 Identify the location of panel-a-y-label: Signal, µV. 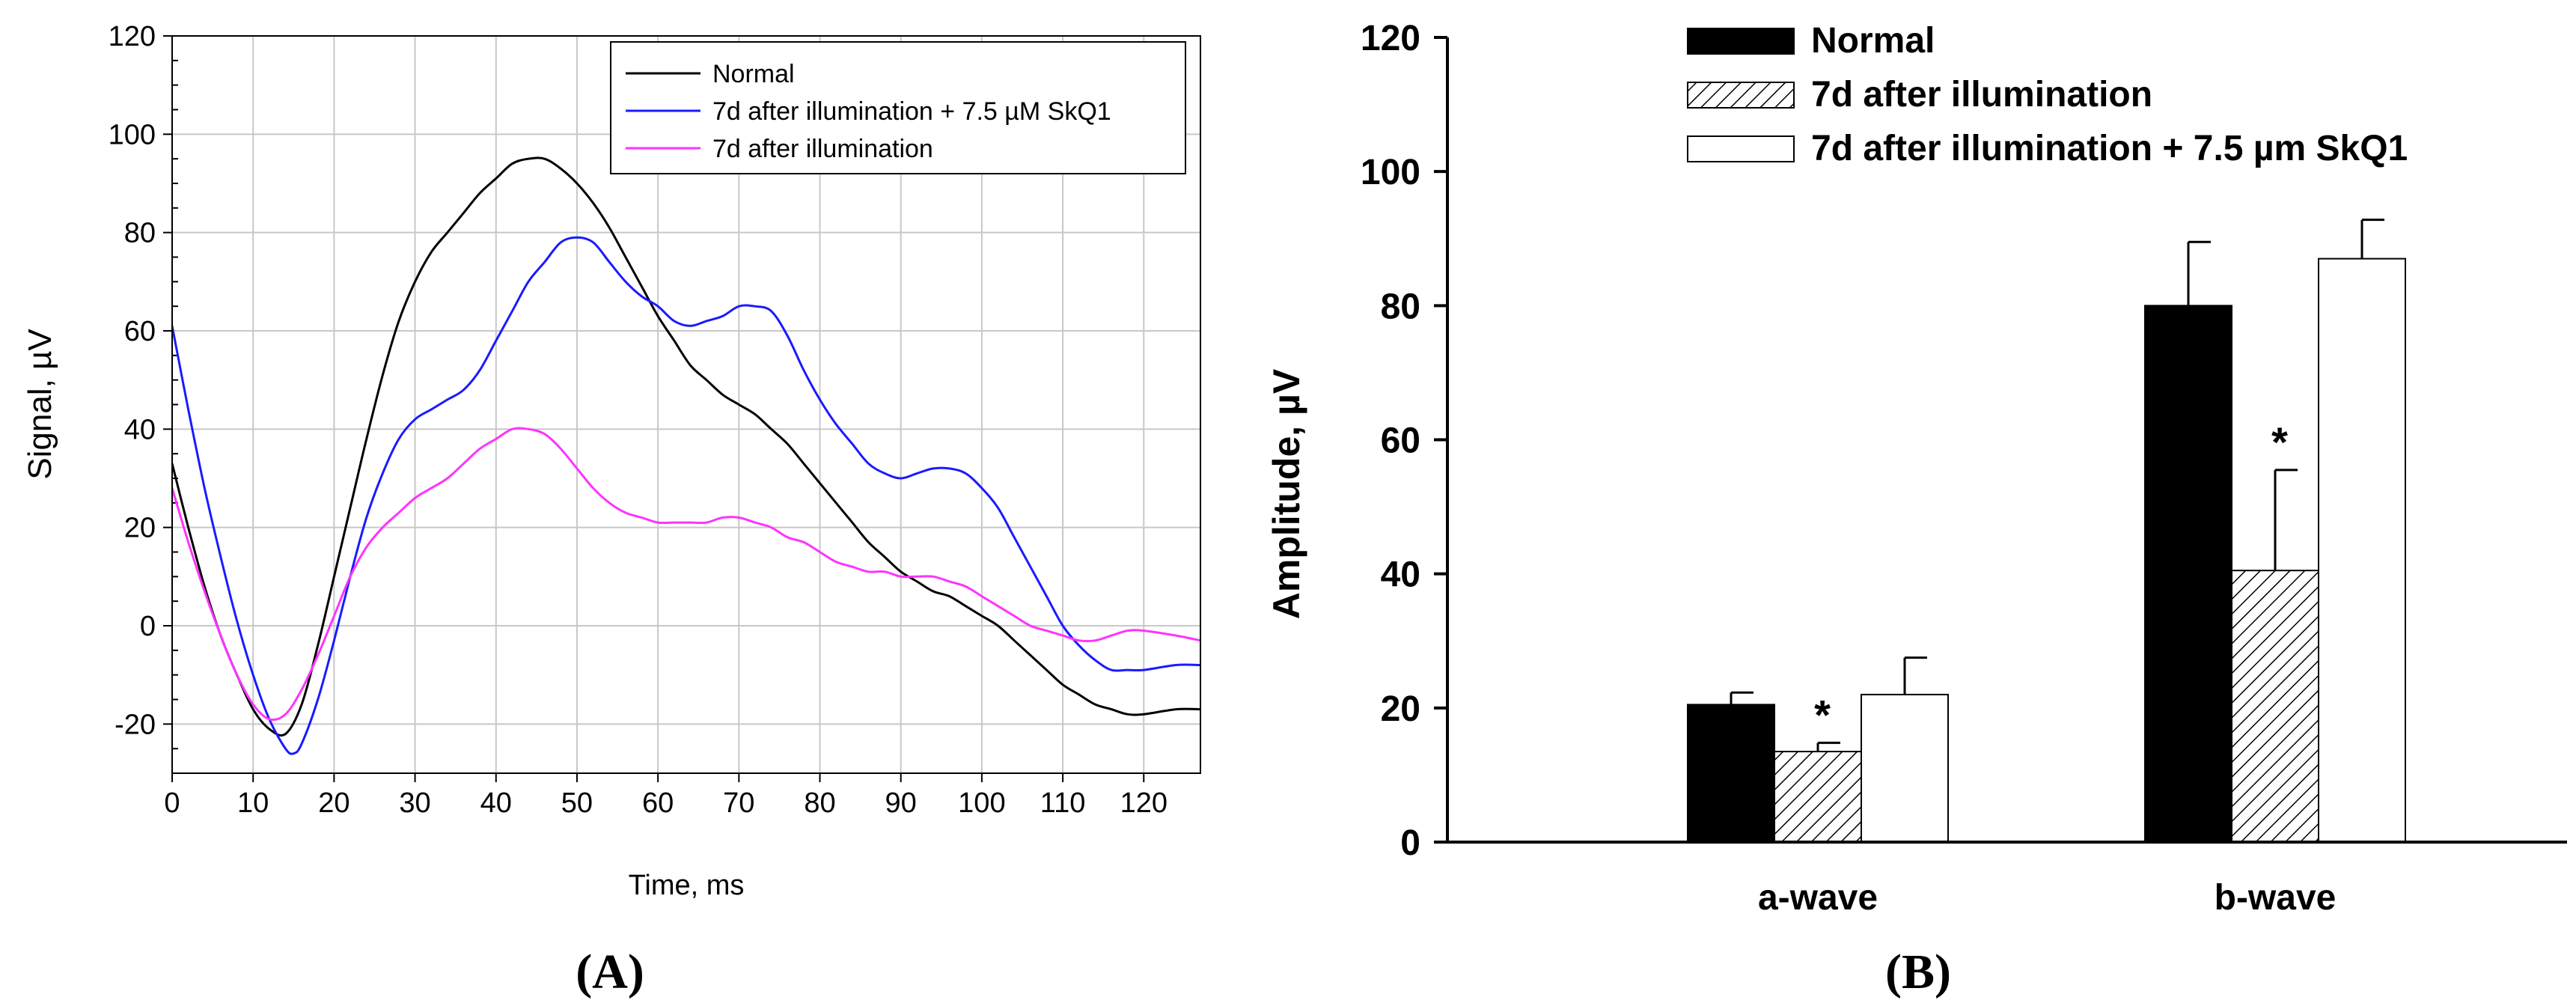
(40, 404).